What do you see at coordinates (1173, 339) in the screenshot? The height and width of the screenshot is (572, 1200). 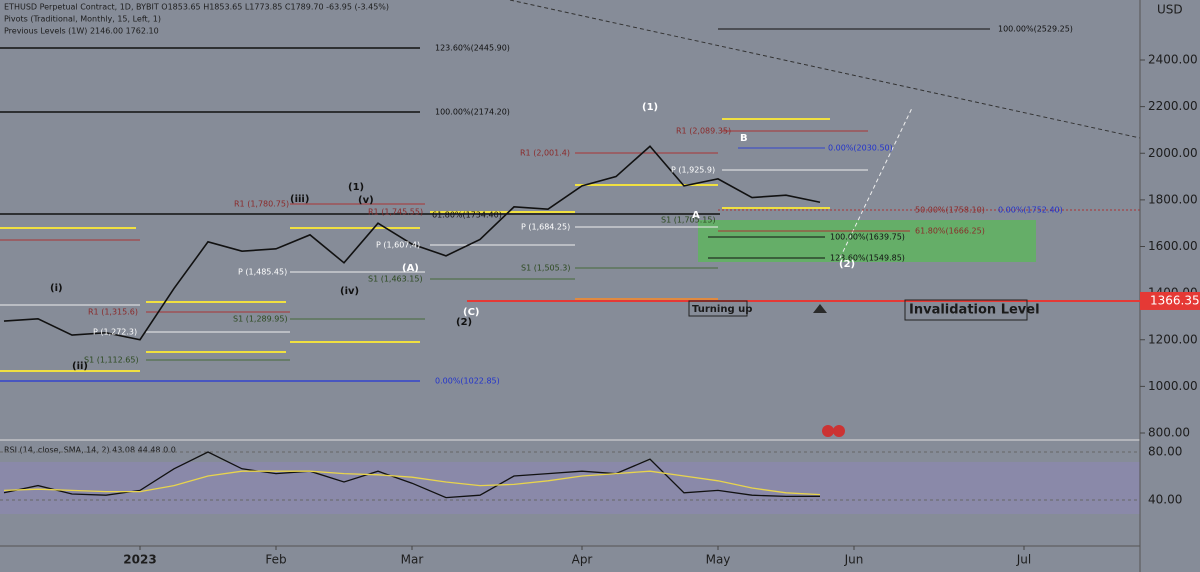 I see `y-tick-label: 1200.00` at bounding box center [1173, 339].